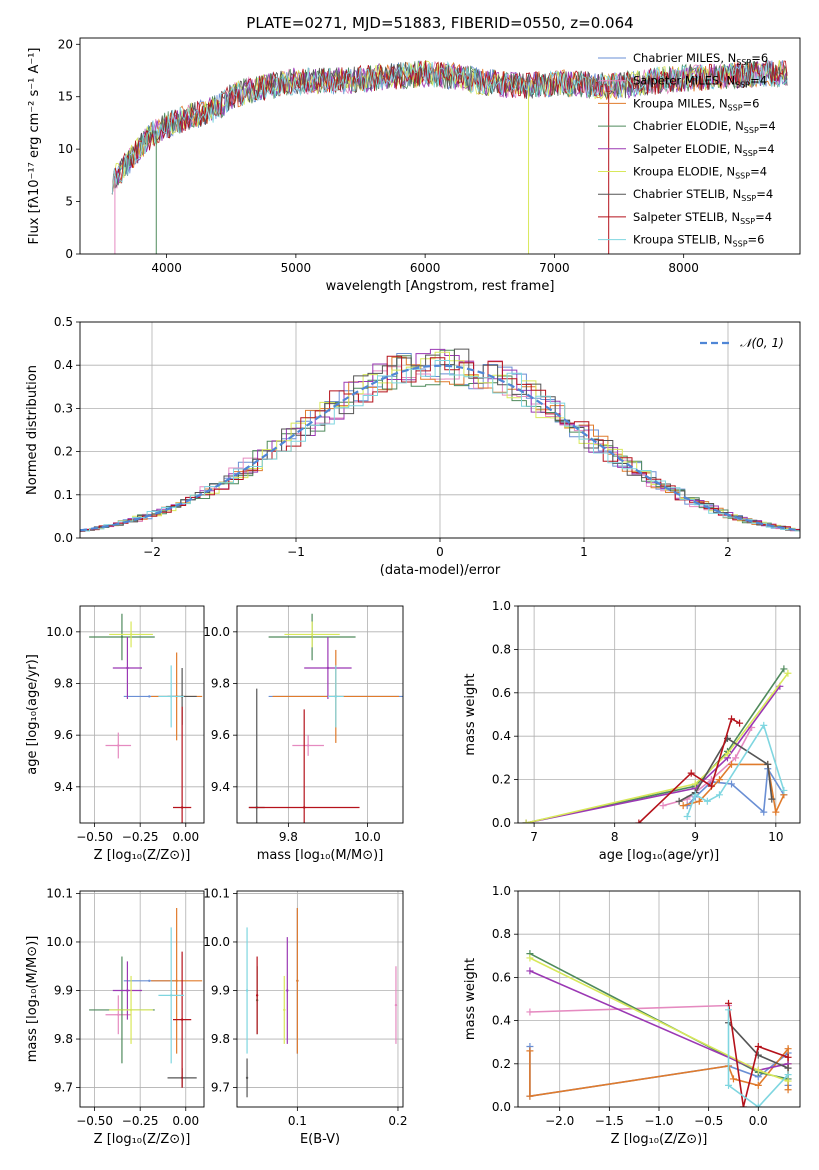 This screenshot has height=1170, width=819. What do you see at coordinates (696, 104) in the screenshot?
I see `legend-label: Kroupa MILES, NSSP=6` at bounding box center [696, 104].